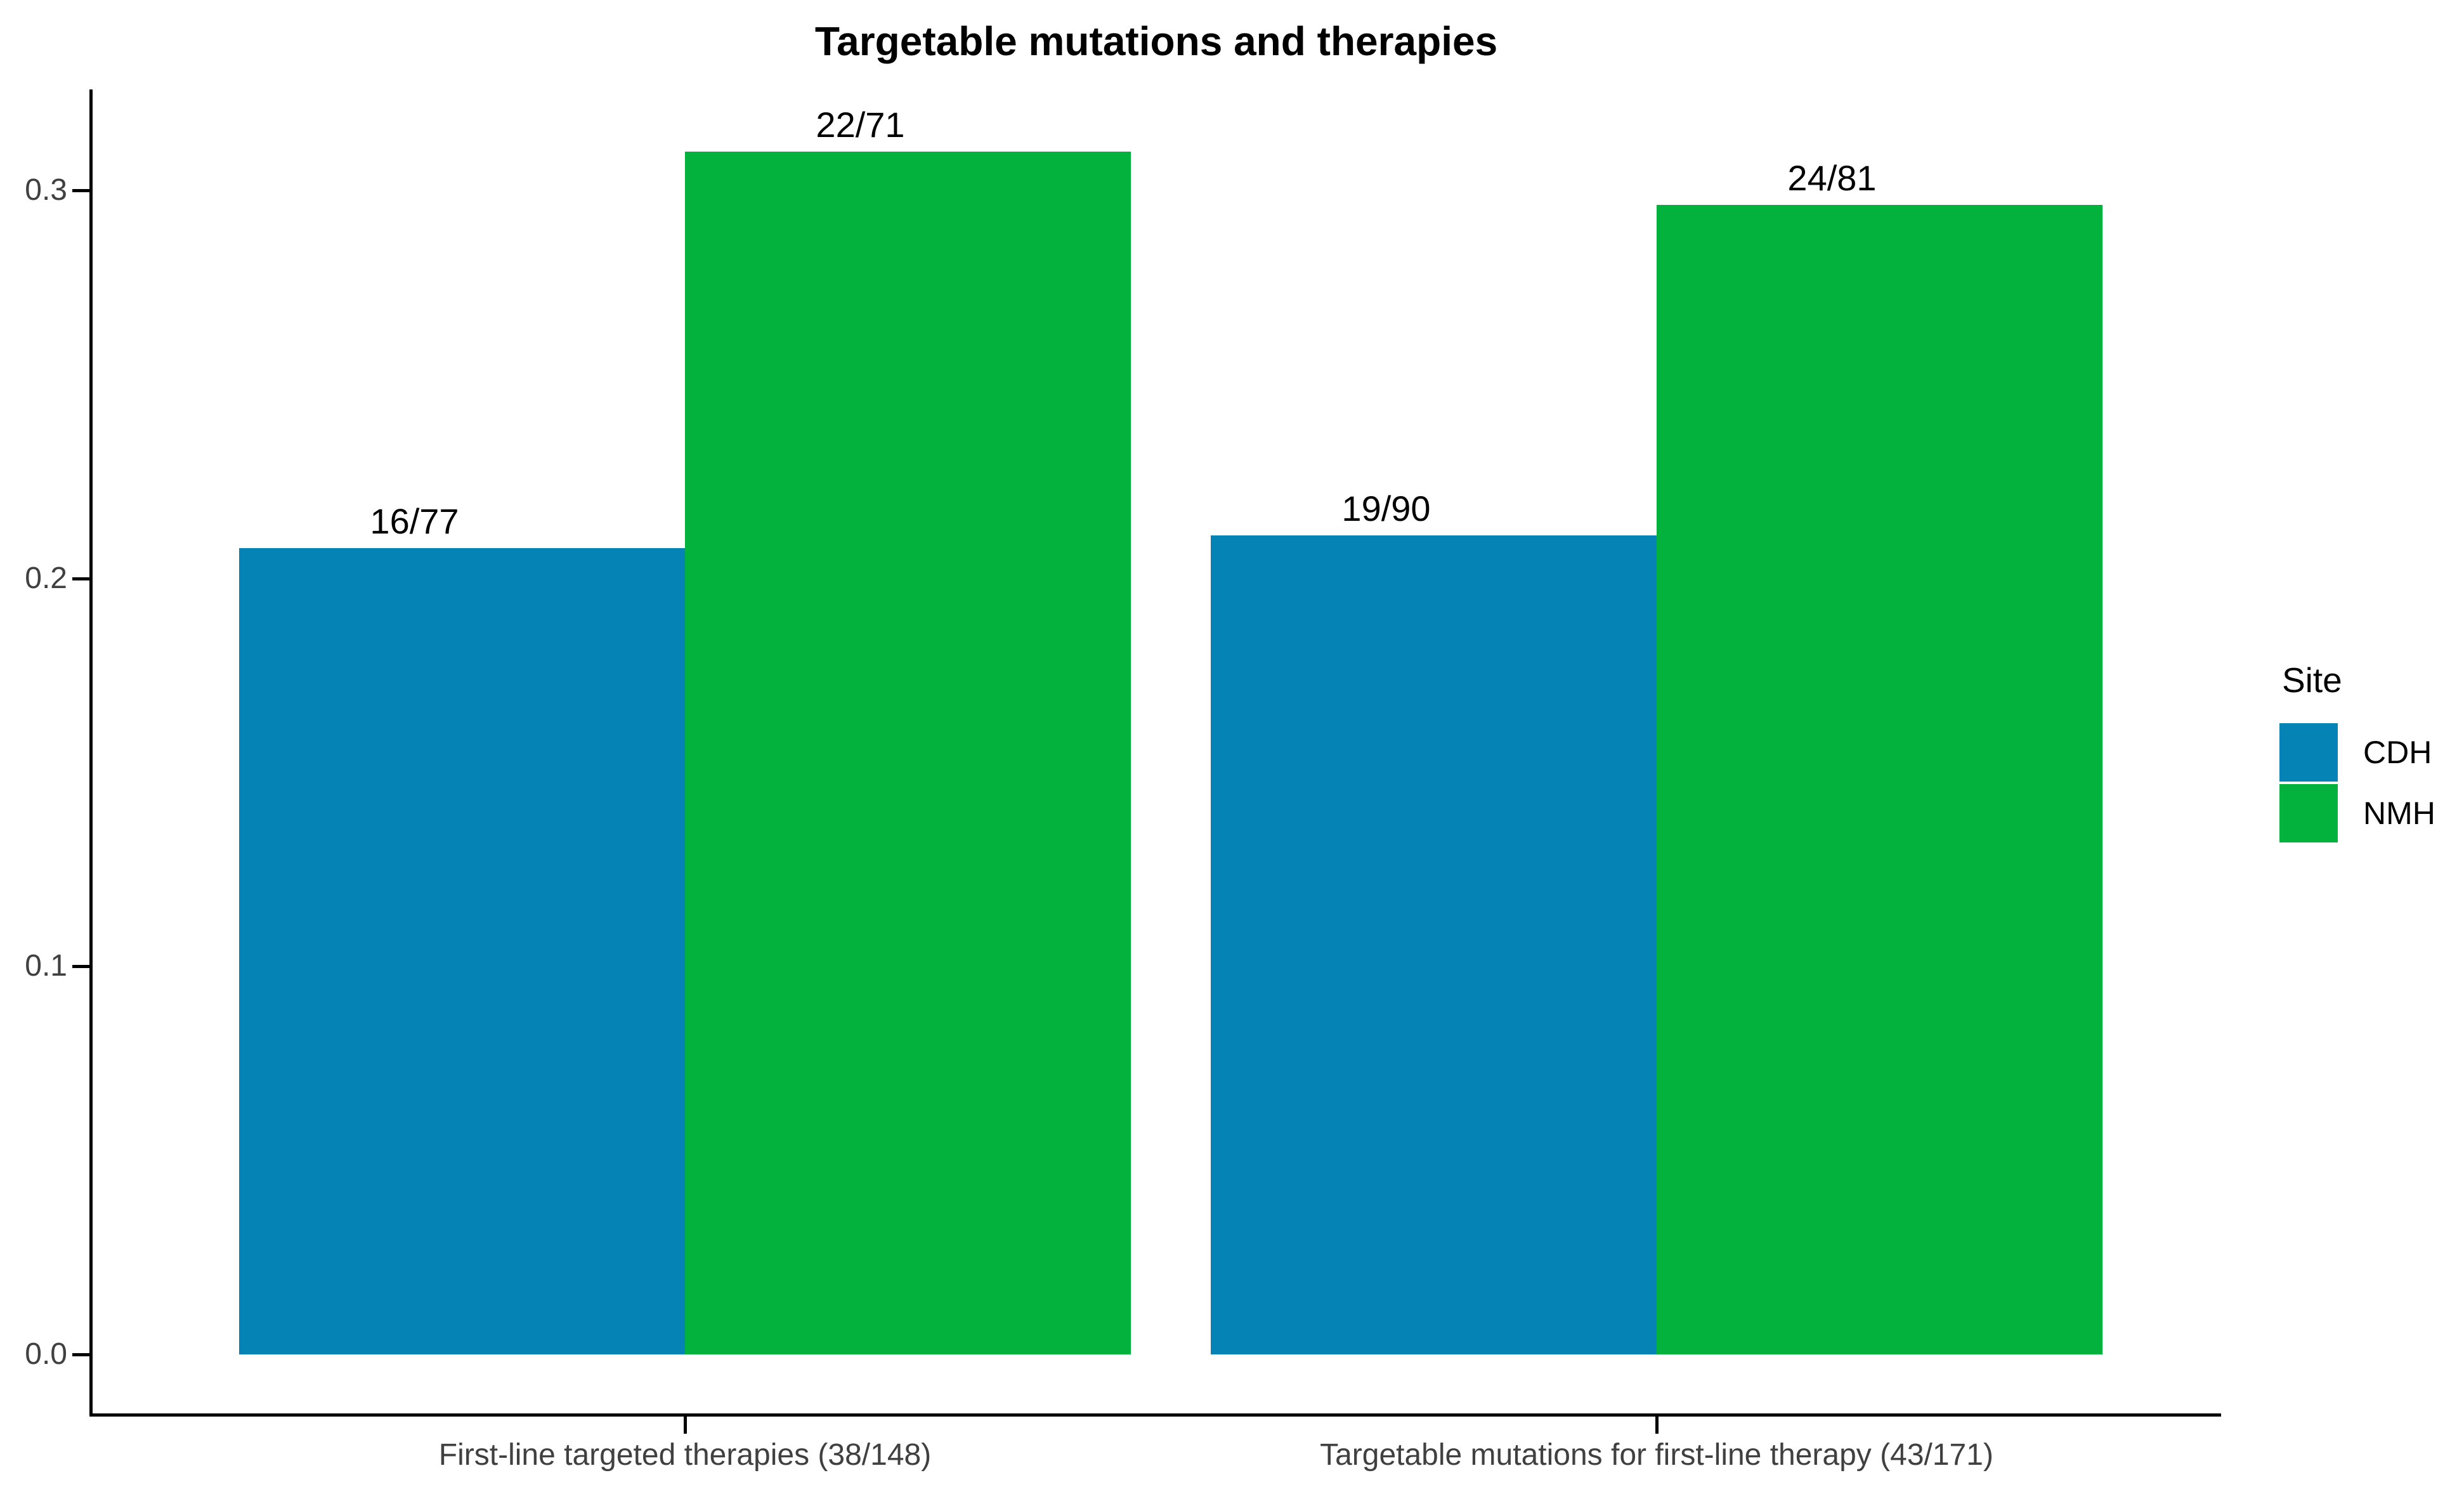  Describe the element at coordinates (46, 578) in the screenshot. I see `y-tick-label: 0.2` at that location.